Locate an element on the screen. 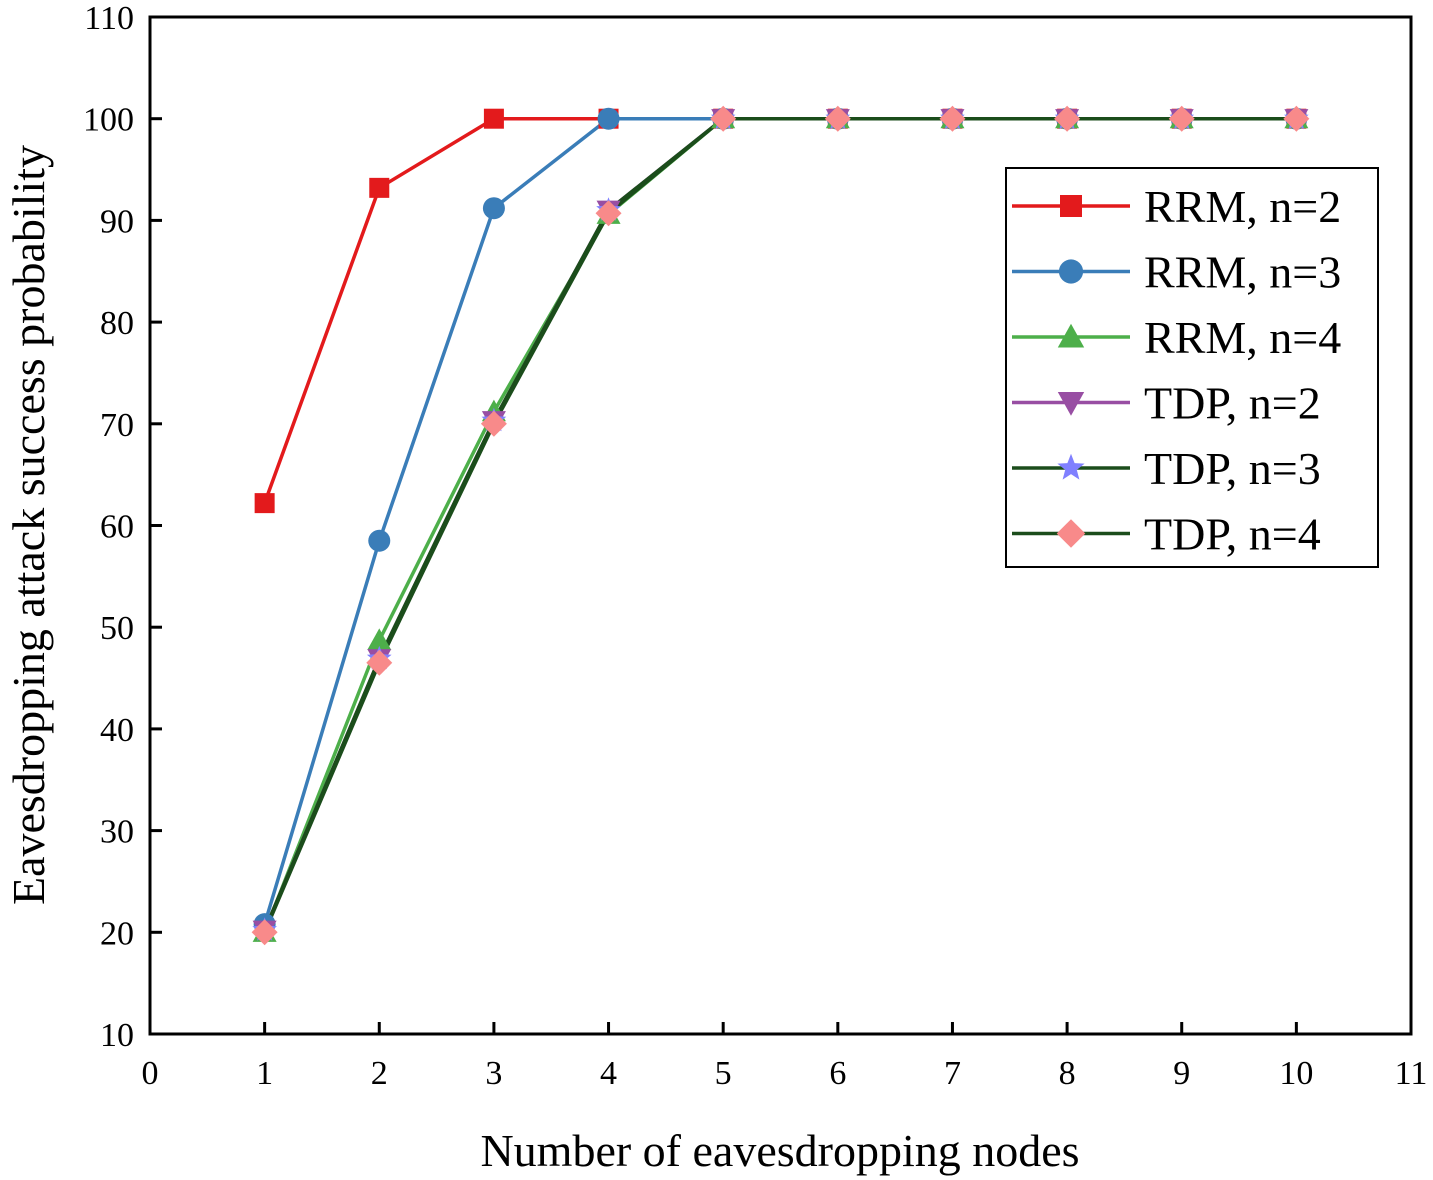  y-tick-label: 30 is located at coordinates (117, 832).